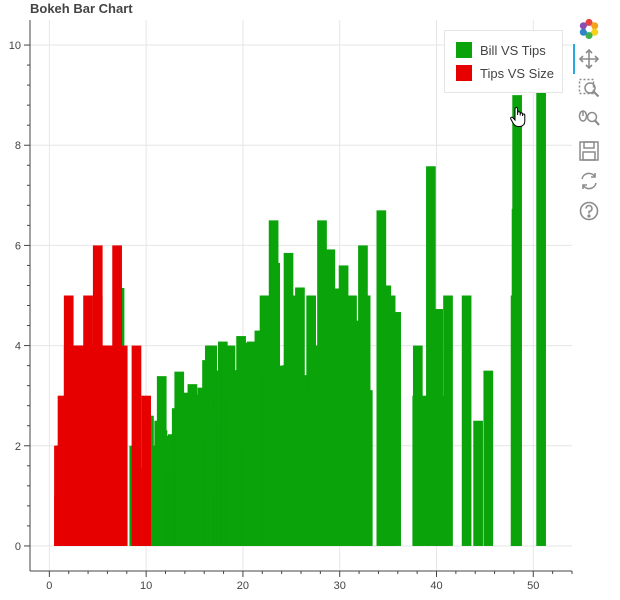 This screenshot has width=620, height=600. Describe the element at coordinates (464, 73) in the screenshot. I see `legend-swatch-tips` at that location.